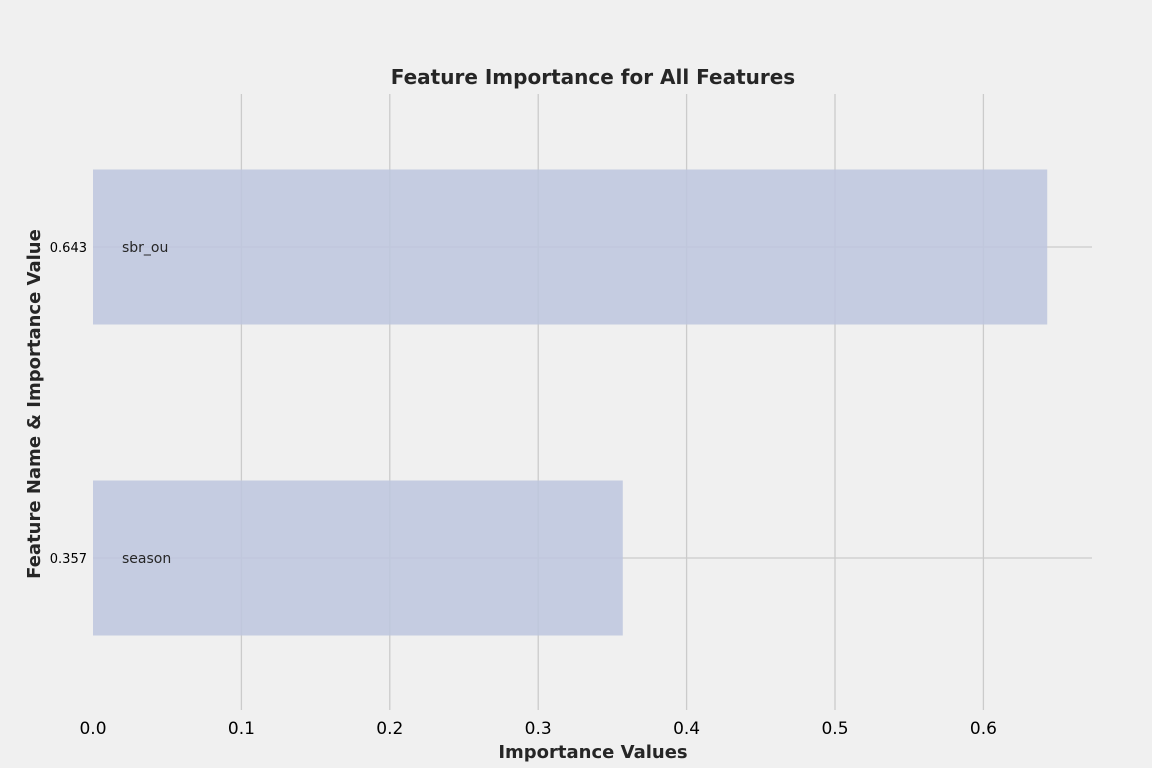 The height and width of the screenshot is (768, 1152). What do you see at coordinates (834, 729) in the screenshot?
I see `x-tick-label: 0.5` at bounding box center [834, 729].